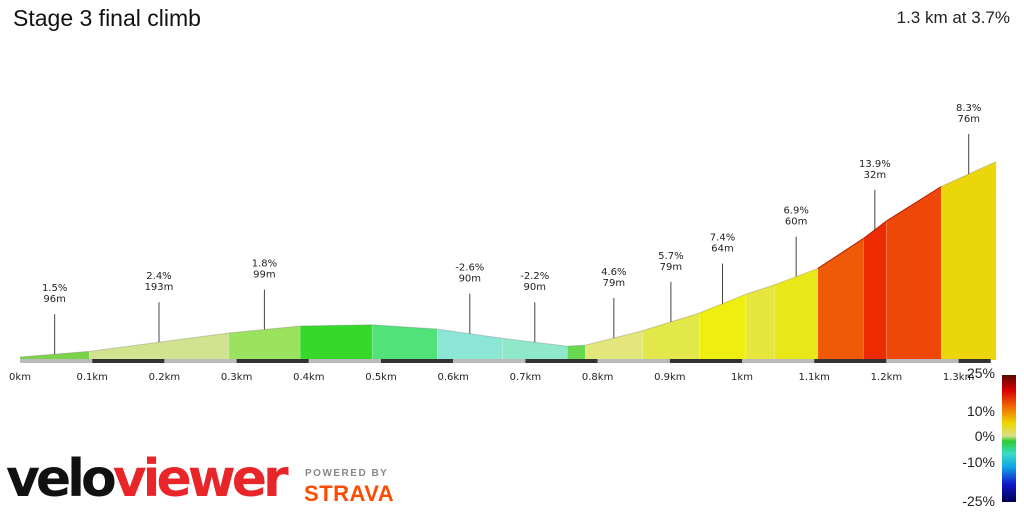  I want to click on gradient-legend-label: -25%, so click(978, 501).